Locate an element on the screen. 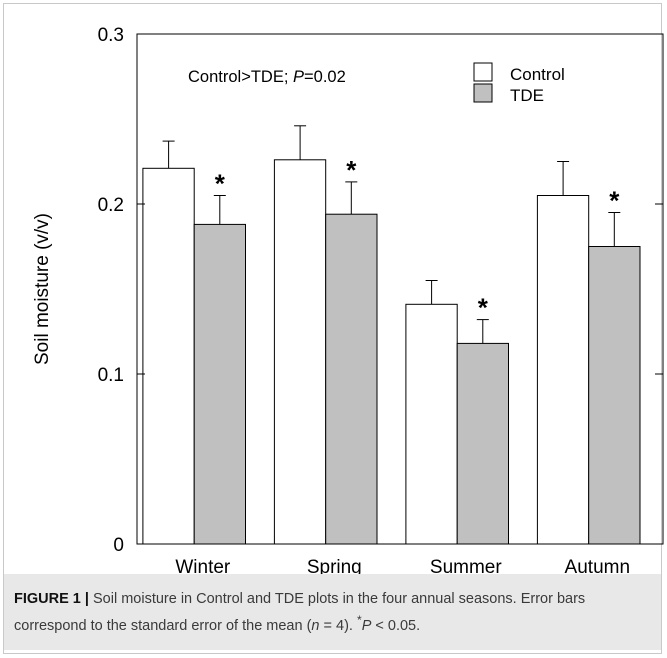 Image resolution: width=667 pixels, height=658 pixels. caption-p-symbol: P is located at coordinates (366, 625).